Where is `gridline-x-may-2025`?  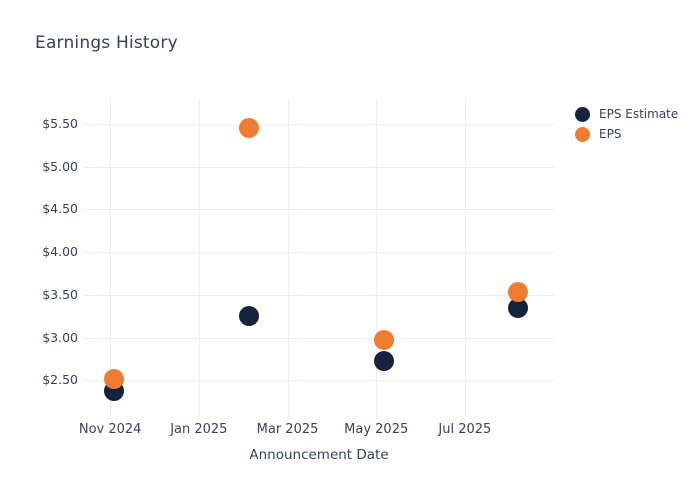 gridline-x-may-2025 is located at coordinates (377, 258).